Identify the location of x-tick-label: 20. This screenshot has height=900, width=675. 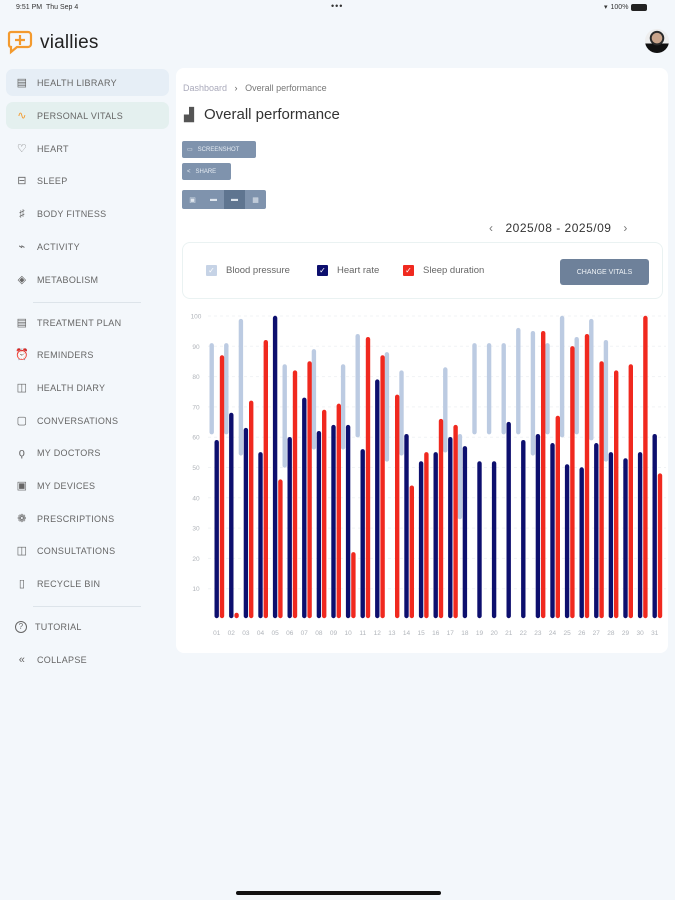
(494, 633).